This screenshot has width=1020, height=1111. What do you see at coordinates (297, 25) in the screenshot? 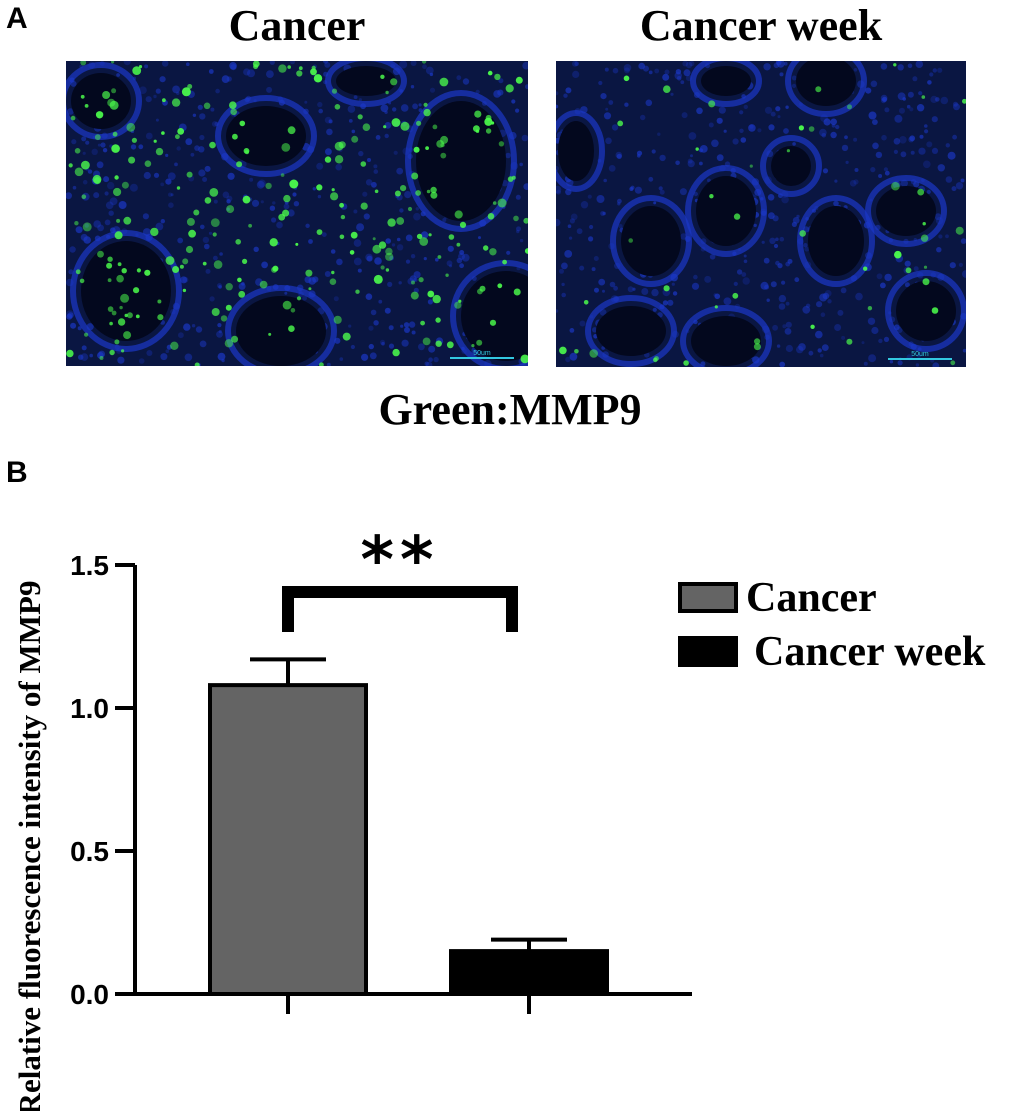
I see `image-title-cancer: Cancer` at bounding box center [297, 25].